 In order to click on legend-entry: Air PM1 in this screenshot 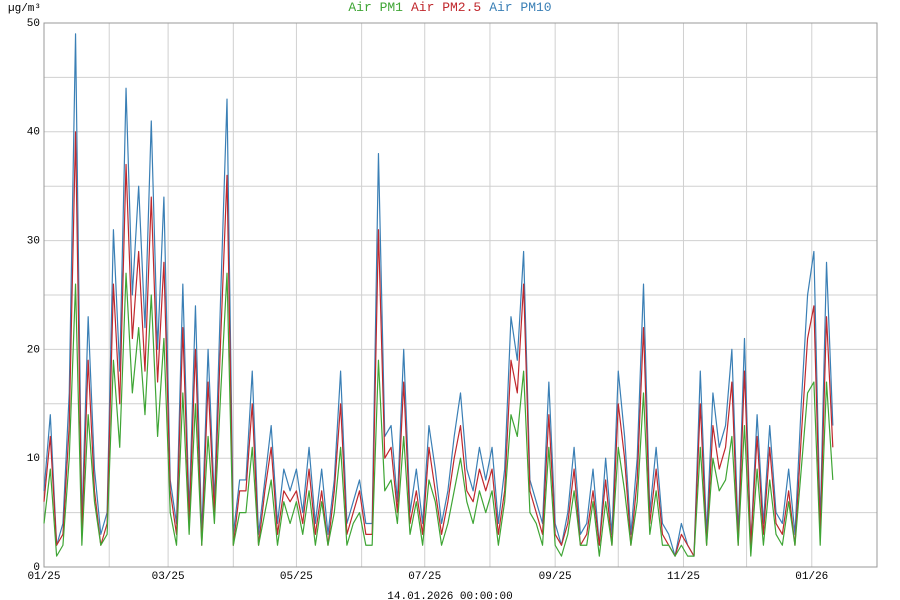, I will do `click(375, 7)`.